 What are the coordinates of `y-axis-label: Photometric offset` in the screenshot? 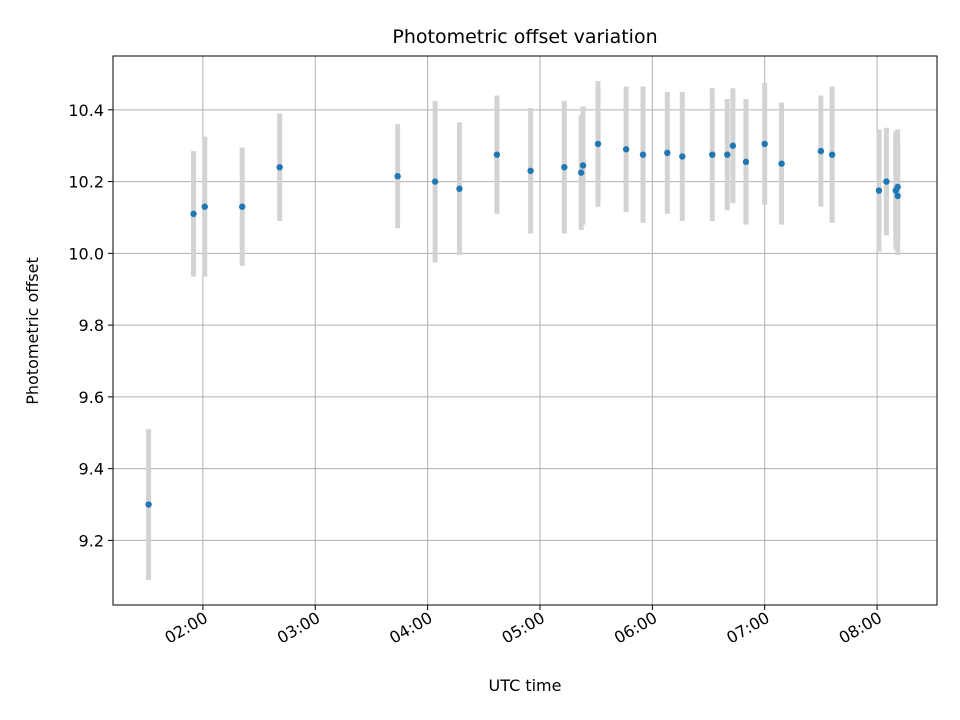 It's located at (32, 331).